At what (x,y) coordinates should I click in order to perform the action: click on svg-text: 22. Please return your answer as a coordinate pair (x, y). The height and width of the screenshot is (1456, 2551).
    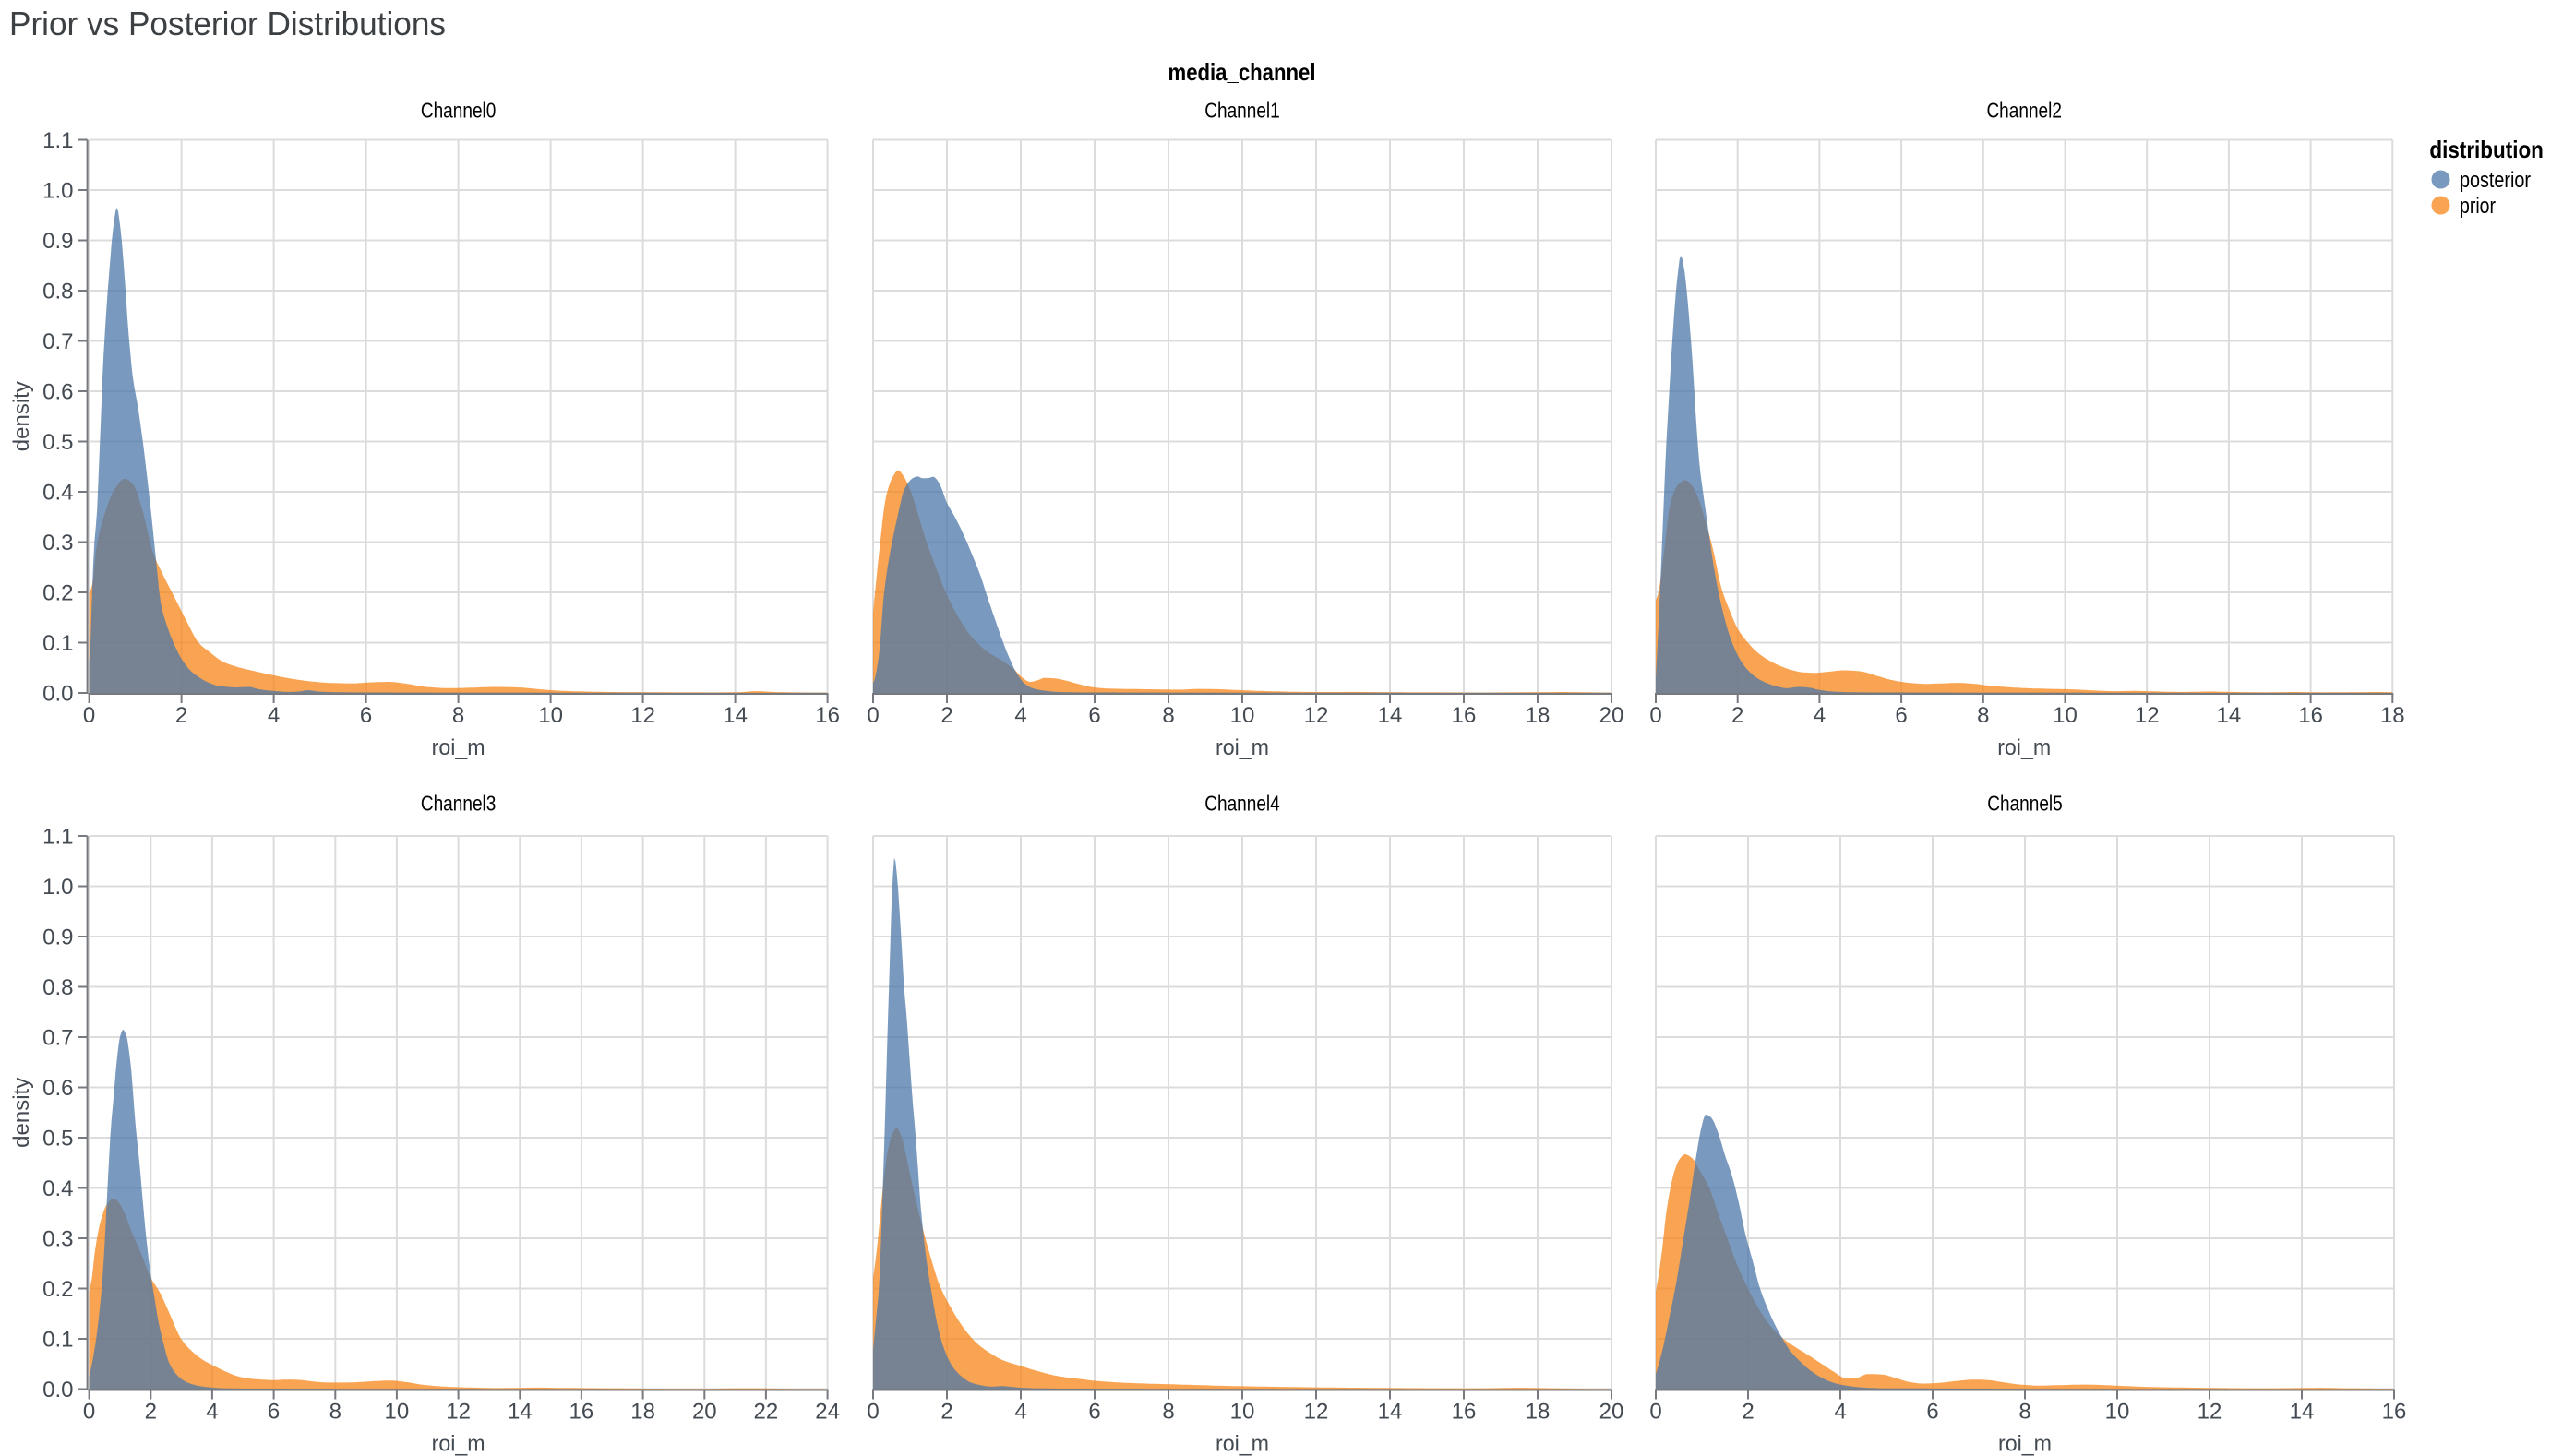
    Looking at the image, I should click on (766, 1412).